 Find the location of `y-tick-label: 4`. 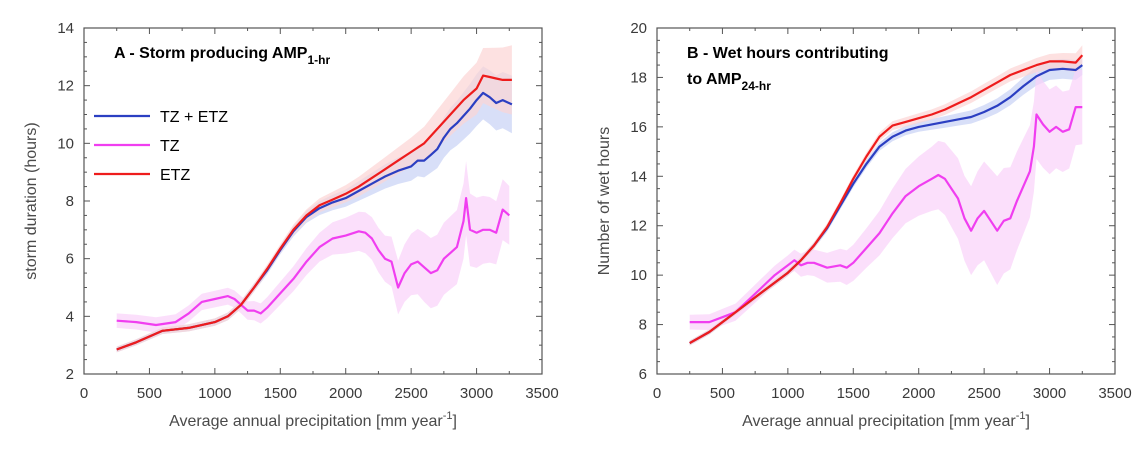

y-tick-label: 4 is located at coordinates (70, 316).